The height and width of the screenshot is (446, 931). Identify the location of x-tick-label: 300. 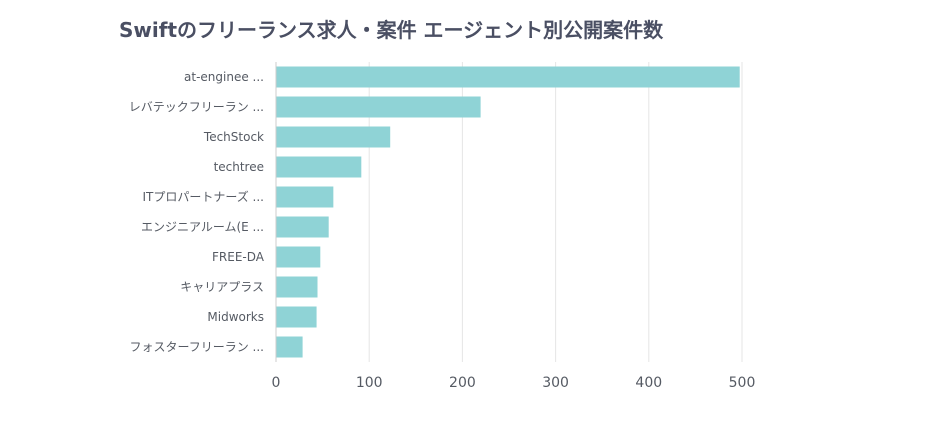
(555, 383).